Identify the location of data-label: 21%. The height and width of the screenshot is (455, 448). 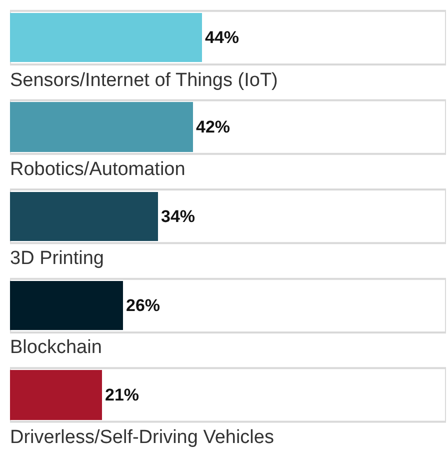
(122, 395).